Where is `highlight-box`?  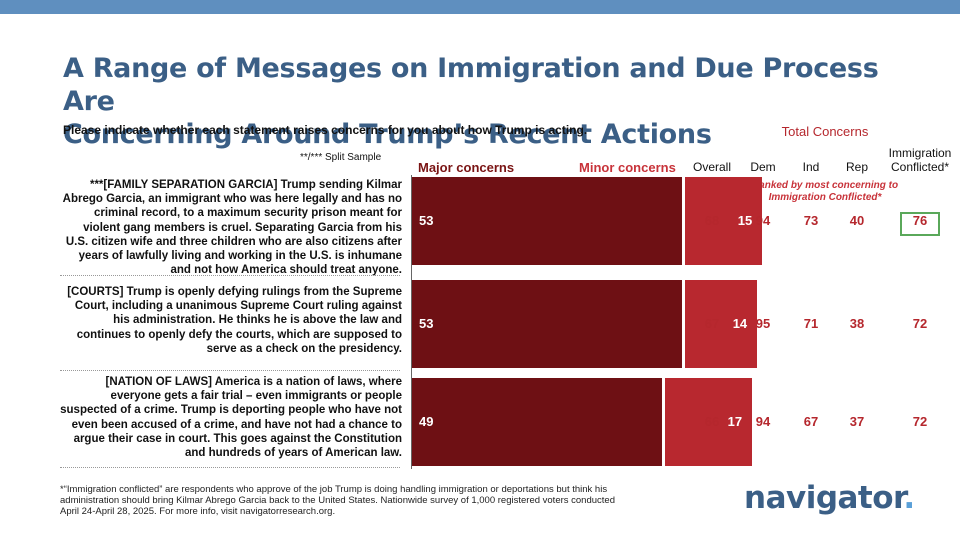 highlight-box is located at coordinates (920, 224).